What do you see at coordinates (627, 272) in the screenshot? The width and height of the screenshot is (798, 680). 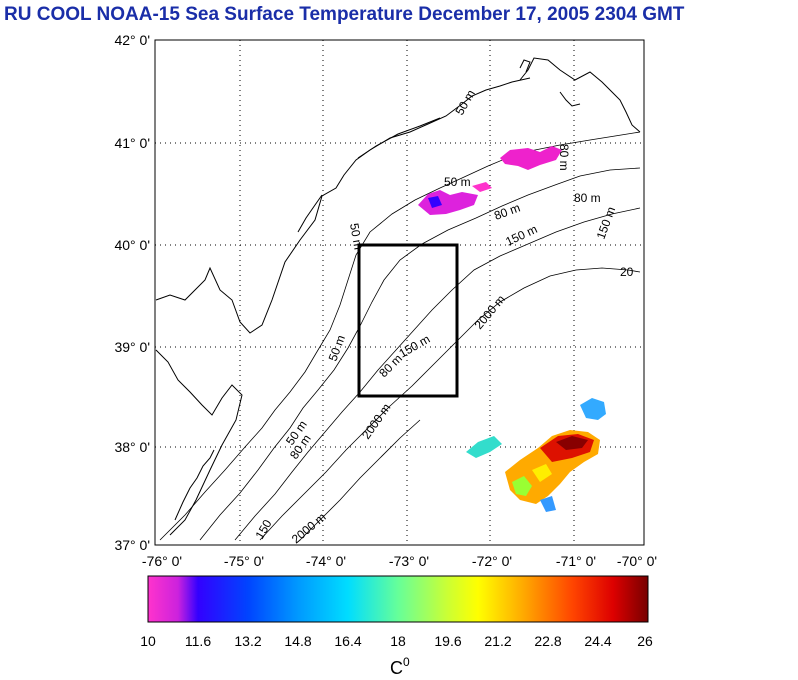 I see `contour-label: 20` at bounding box center [627, 272].